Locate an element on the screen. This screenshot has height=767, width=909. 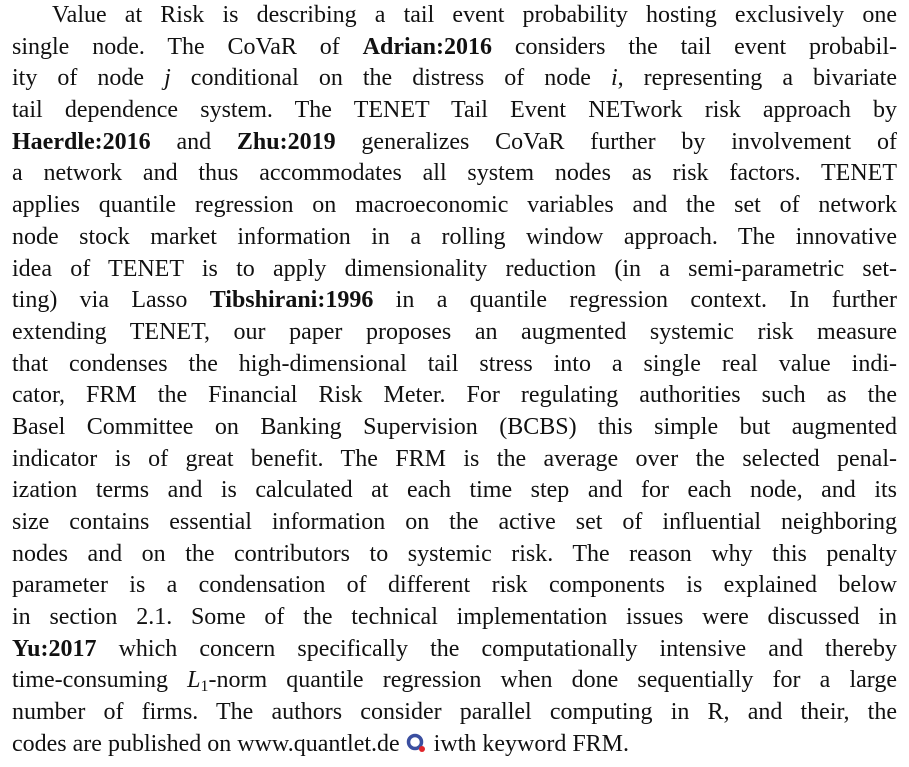
bold-text: Yu:2017 is located at coordinates (54, 648).